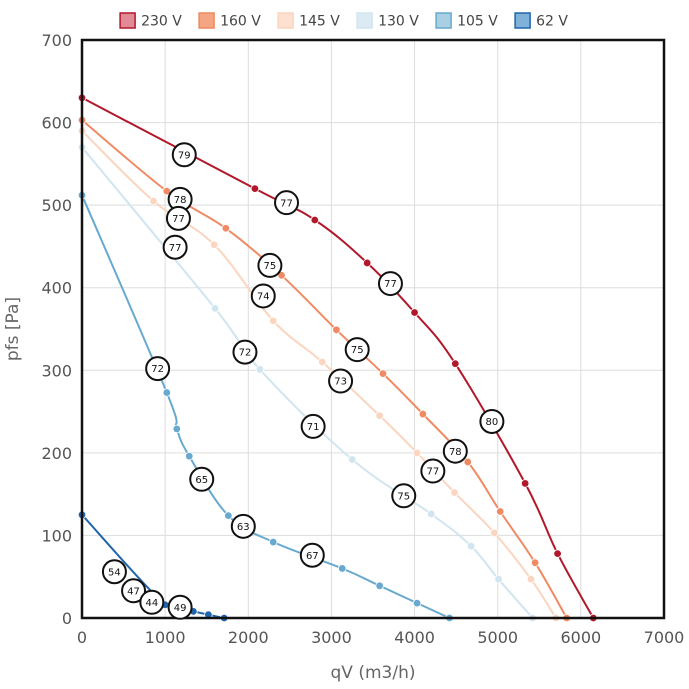  Describe the element at coordinates (56, 40) in the screenshot. I see `y-tick-label: 700` at that location.